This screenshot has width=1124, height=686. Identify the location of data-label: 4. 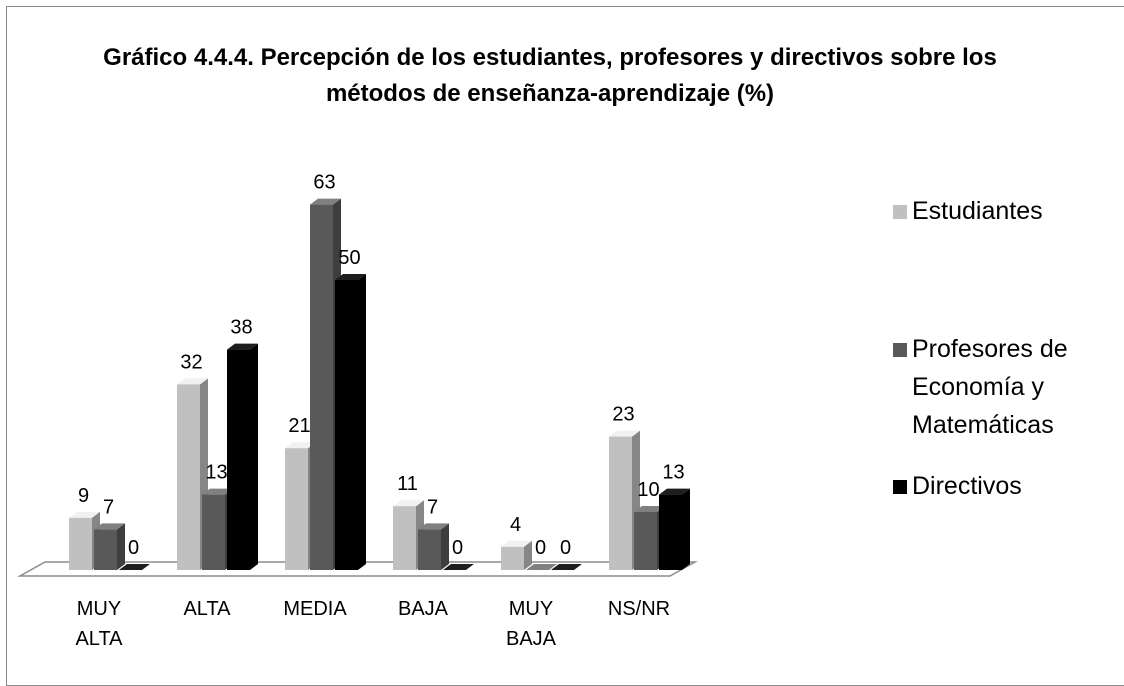
(515, 525).